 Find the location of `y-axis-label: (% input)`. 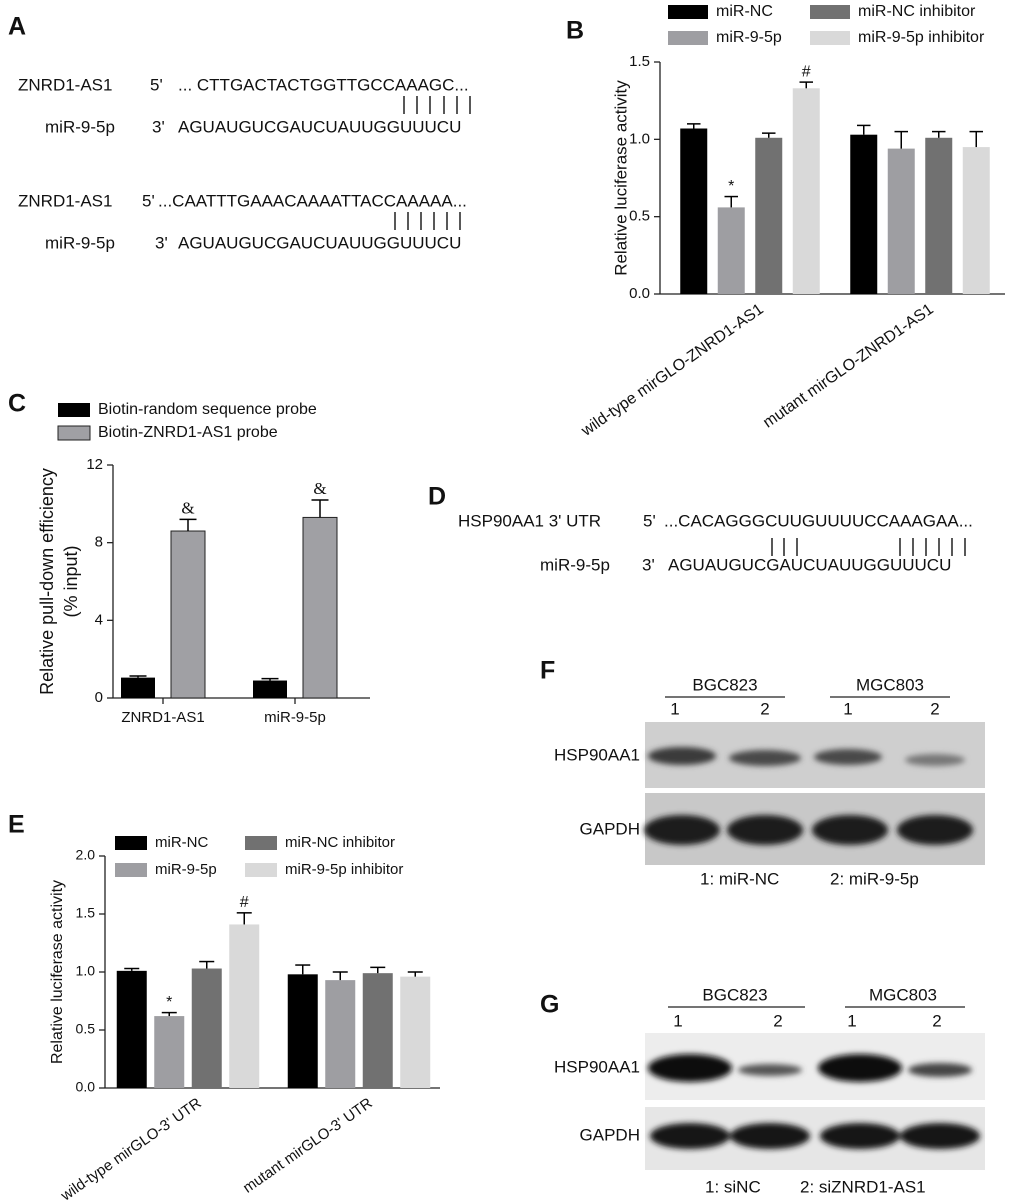

y-axis-label: (% input) is located at coordinates (71, 581).